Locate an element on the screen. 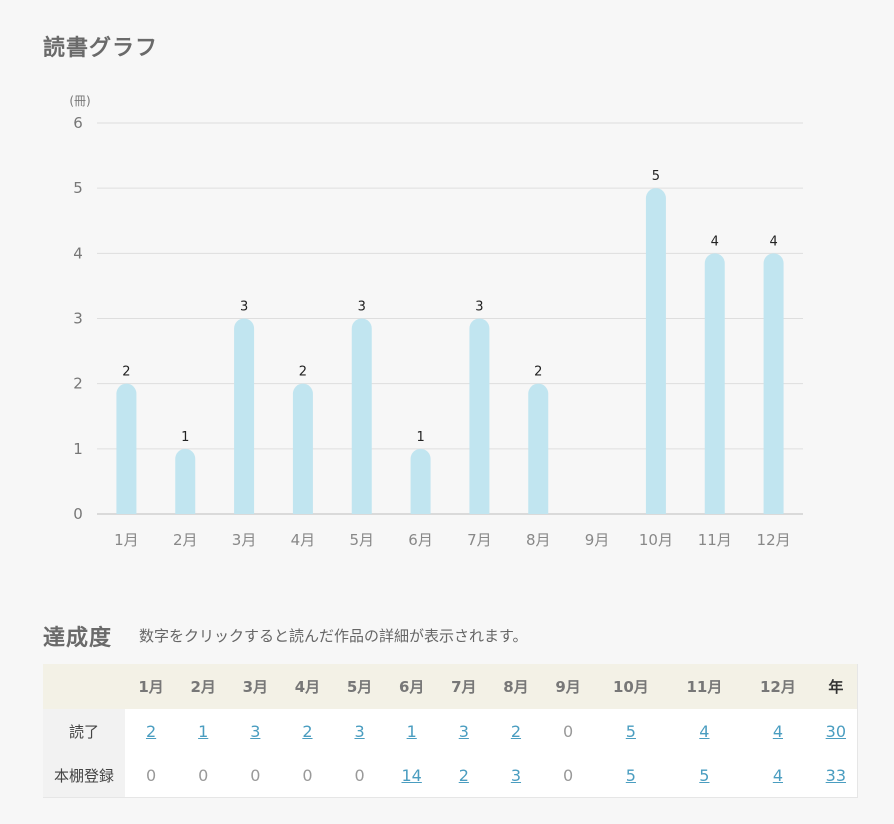 The image size is (894, 824). row-label: 本棚登録 is located at coordinates (84, 775).